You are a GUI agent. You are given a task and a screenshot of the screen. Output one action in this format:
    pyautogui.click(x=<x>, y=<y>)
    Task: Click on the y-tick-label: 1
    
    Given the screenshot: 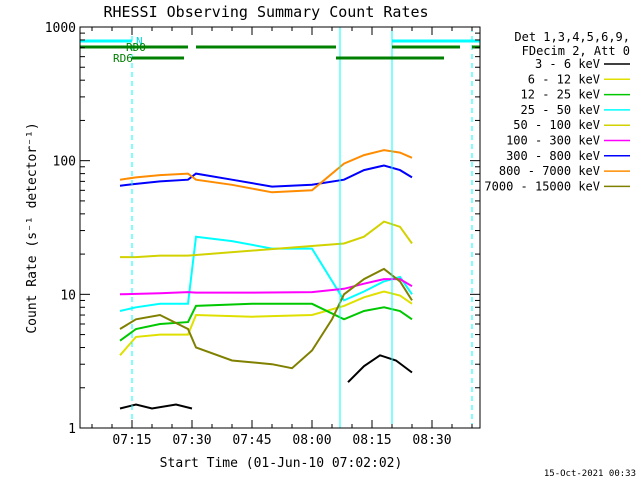 What is the action you would take?
    pyautogui.click(x=72, y=429)
    